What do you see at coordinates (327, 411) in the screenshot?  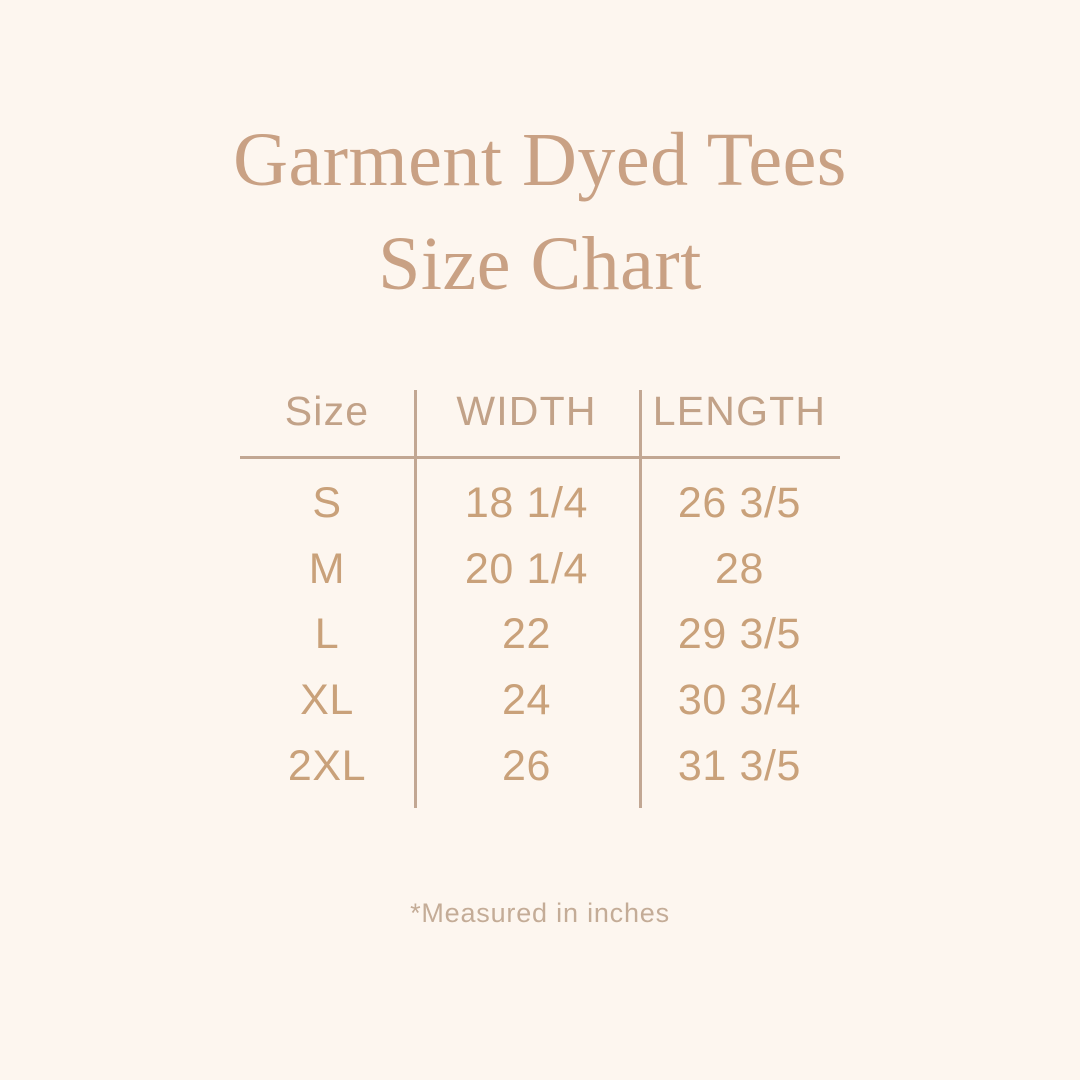 I see `column-header-size: Size` at bounding box center [327, 411].